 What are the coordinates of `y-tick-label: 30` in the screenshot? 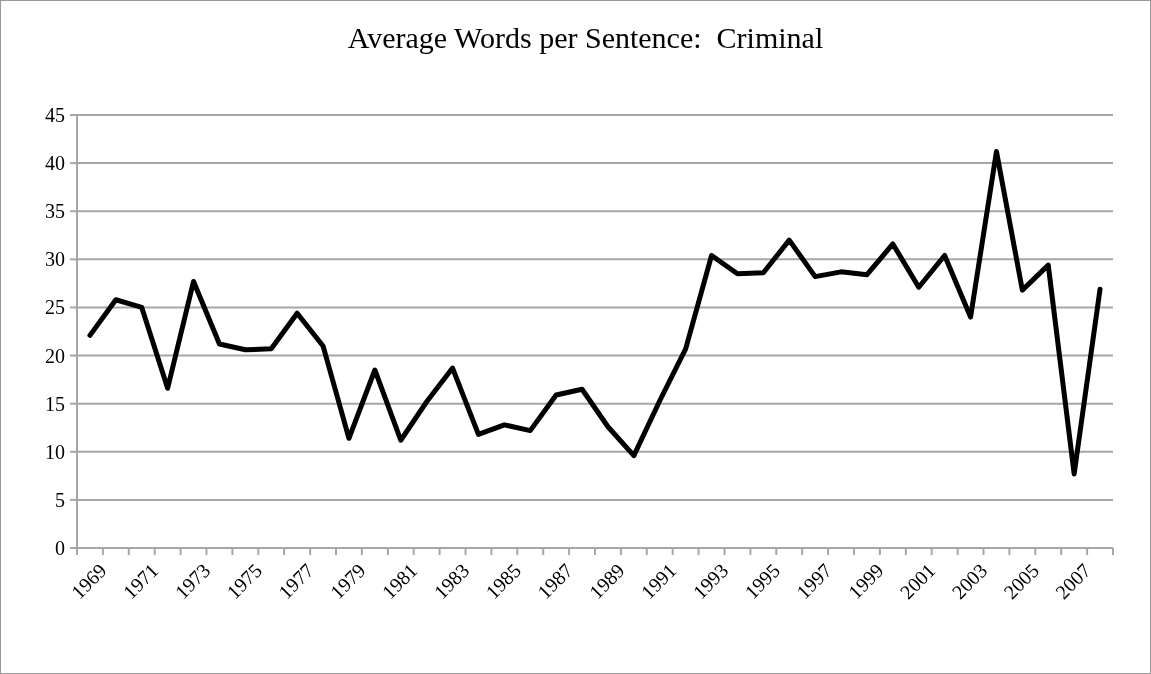 It's located at (55, 259).